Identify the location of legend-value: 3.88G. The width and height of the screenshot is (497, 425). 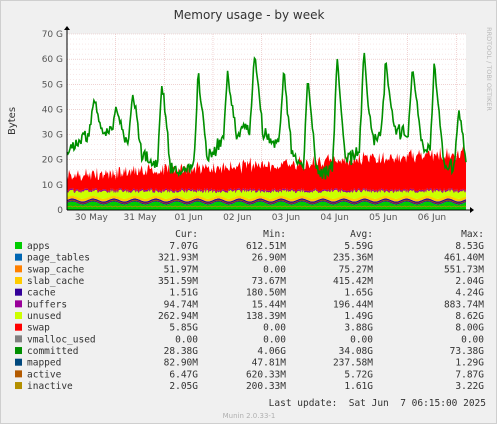
(358, 328).